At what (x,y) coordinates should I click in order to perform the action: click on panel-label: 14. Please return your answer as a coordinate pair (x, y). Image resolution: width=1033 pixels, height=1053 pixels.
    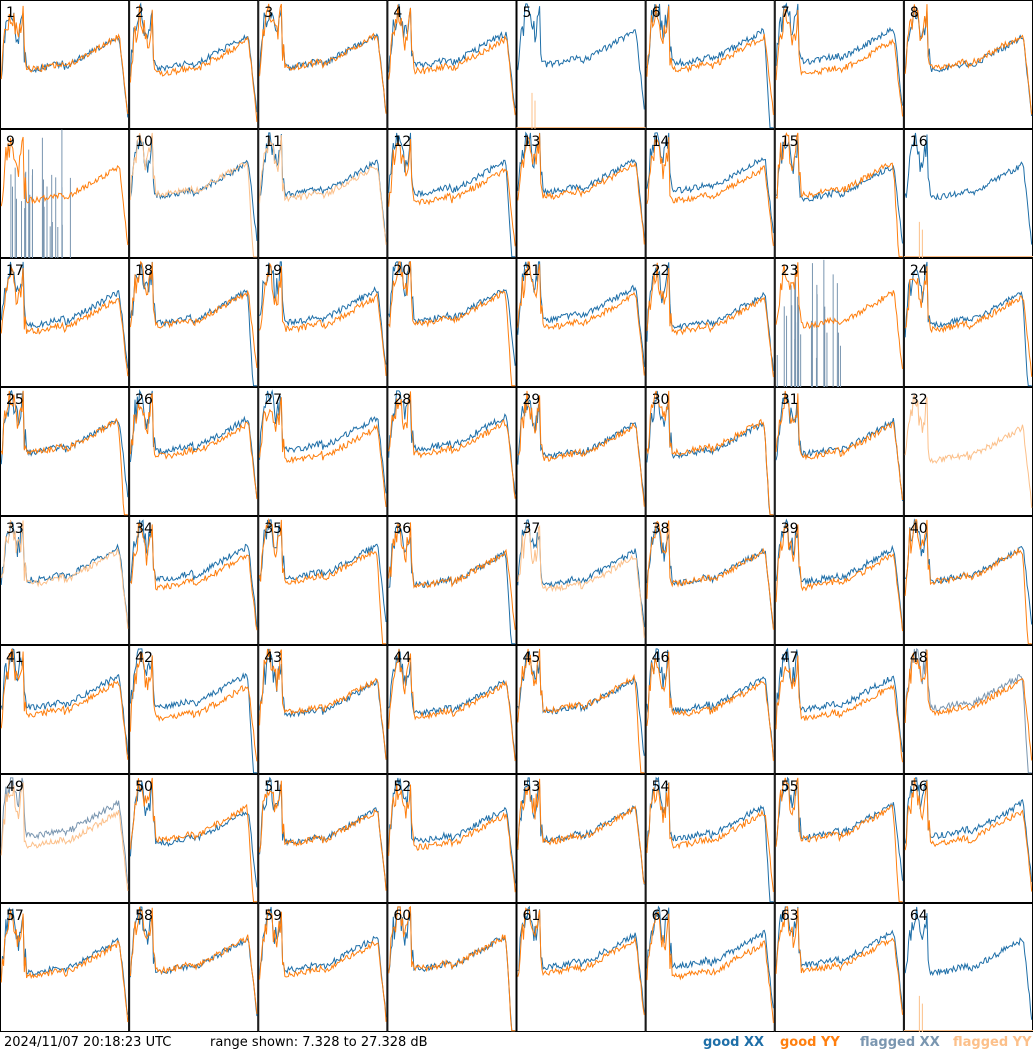
    Looking at the image, I should click on (661, 142).